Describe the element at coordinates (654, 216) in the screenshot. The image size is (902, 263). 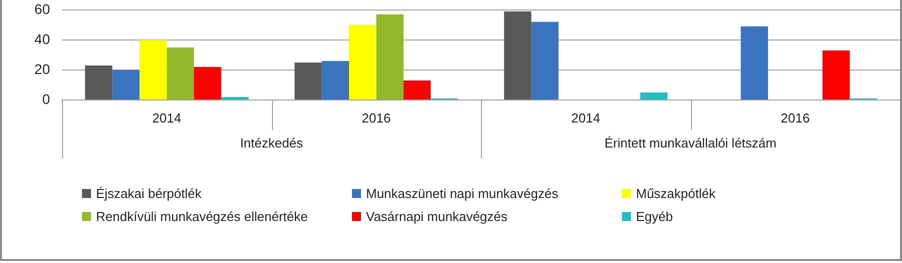
I see `legend-label: Egyéb` at that location.